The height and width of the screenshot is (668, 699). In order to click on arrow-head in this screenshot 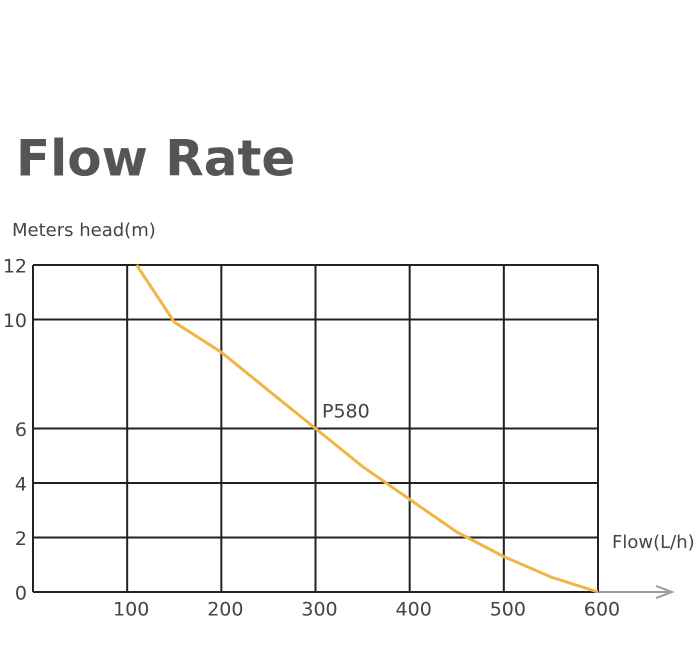, I will do `click(665, 592)`.